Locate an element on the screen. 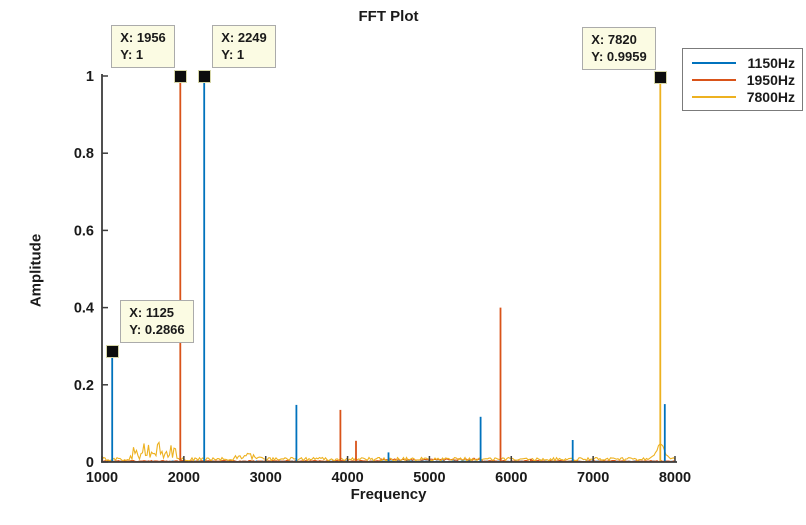 The width and height of the screenshot is (806, 525). datatip-x-value: X: 2249 is located at coordinates (244, 37).